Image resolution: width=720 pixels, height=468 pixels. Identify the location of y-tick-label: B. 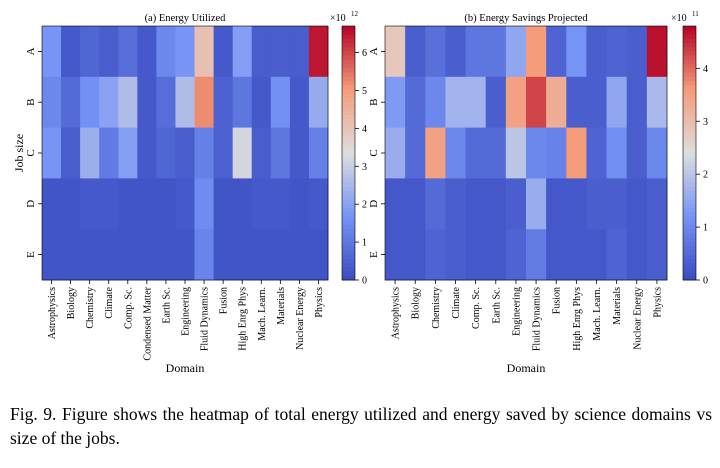
(374, 102).